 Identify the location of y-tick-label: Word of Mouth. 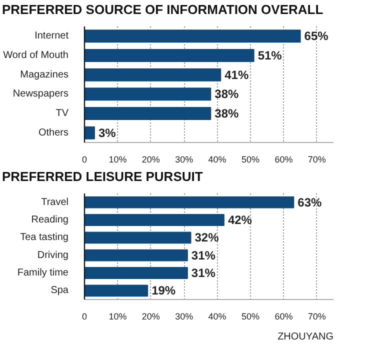
(36, 55).